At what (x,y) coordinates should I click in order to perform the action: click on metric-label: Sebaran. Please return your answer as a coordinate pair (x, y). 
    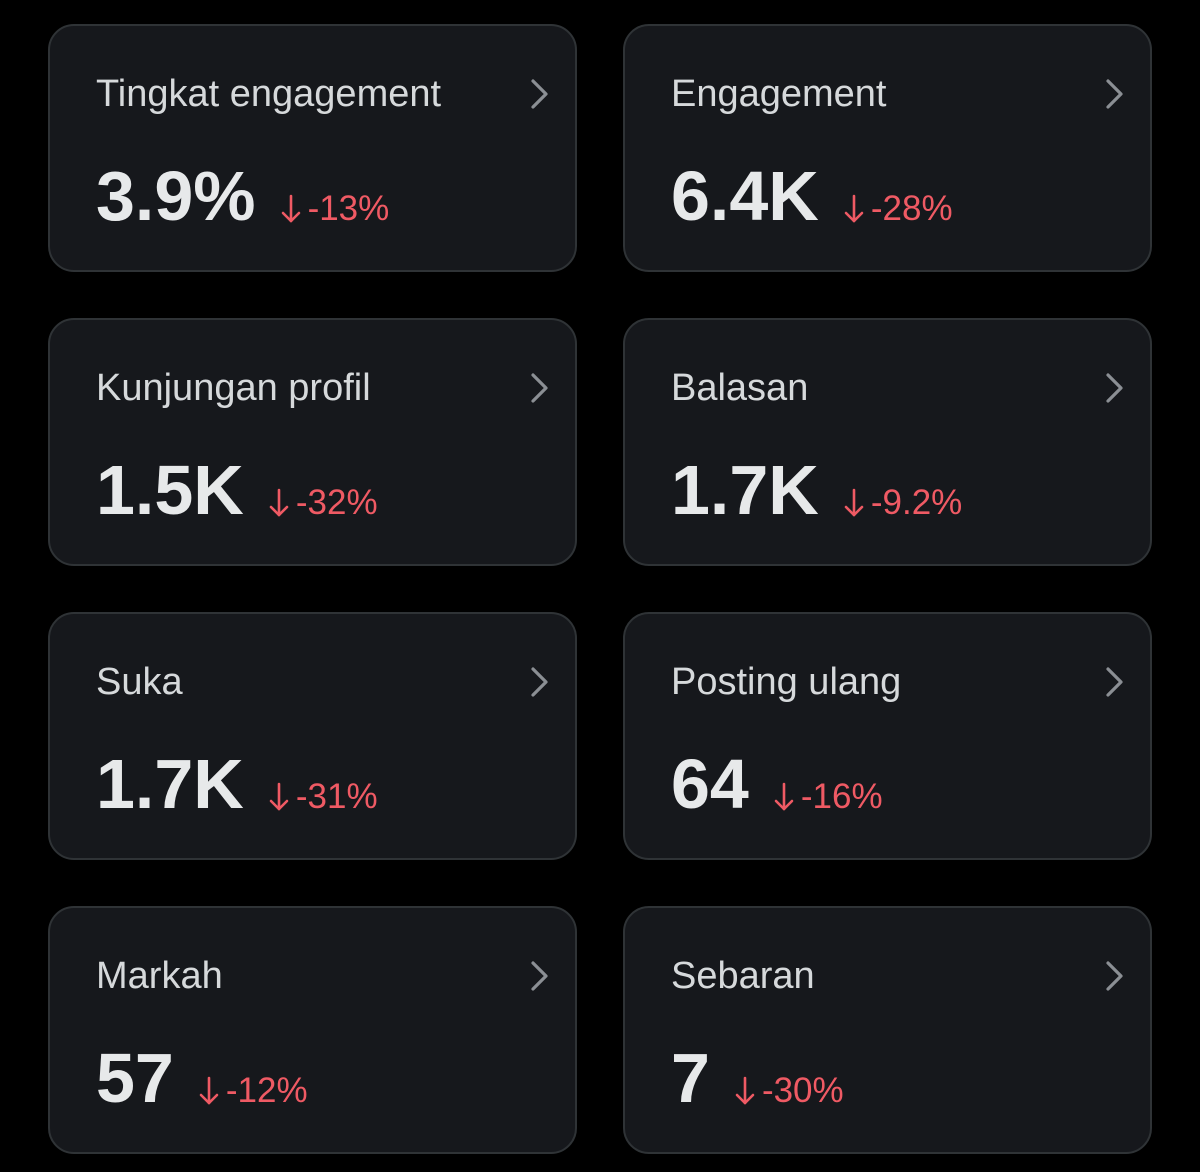
    Looking at the image, I should click on (743, 976).